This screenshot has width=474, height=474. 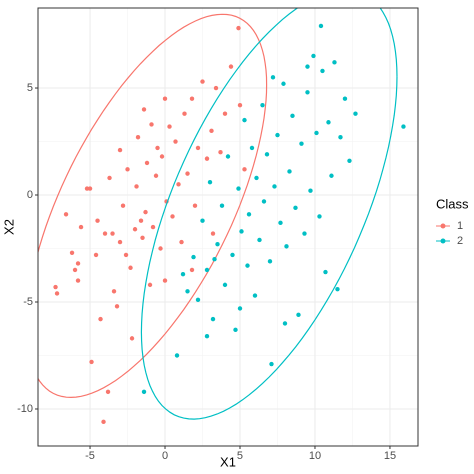 What do you see at coordinates (452, 203) in the screenshot?
I see `legend-title: Class` at bounding box center [452, 203].